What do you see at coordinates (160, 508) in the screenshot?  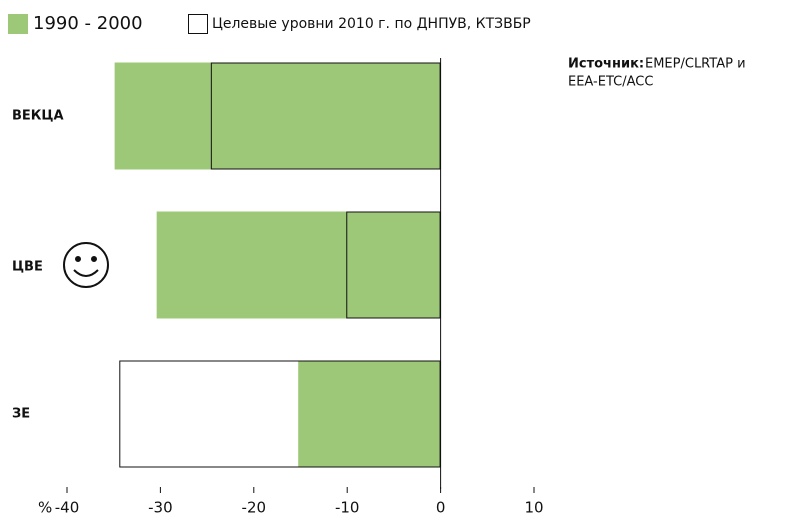 I see `x-tick-label: -30` at bounding box center [160, 508].